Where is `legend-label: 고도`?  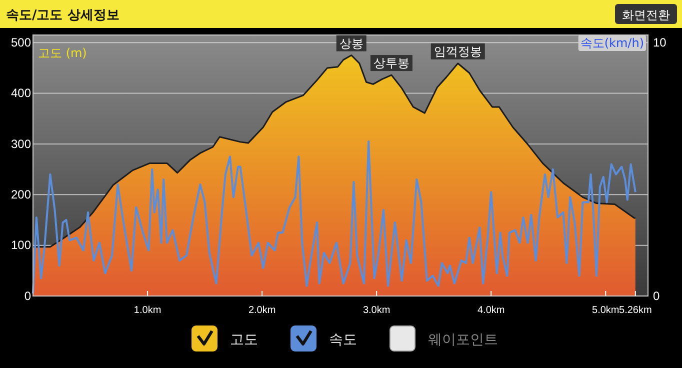 legend-label: 고도 is located at coordinates (244, 340).